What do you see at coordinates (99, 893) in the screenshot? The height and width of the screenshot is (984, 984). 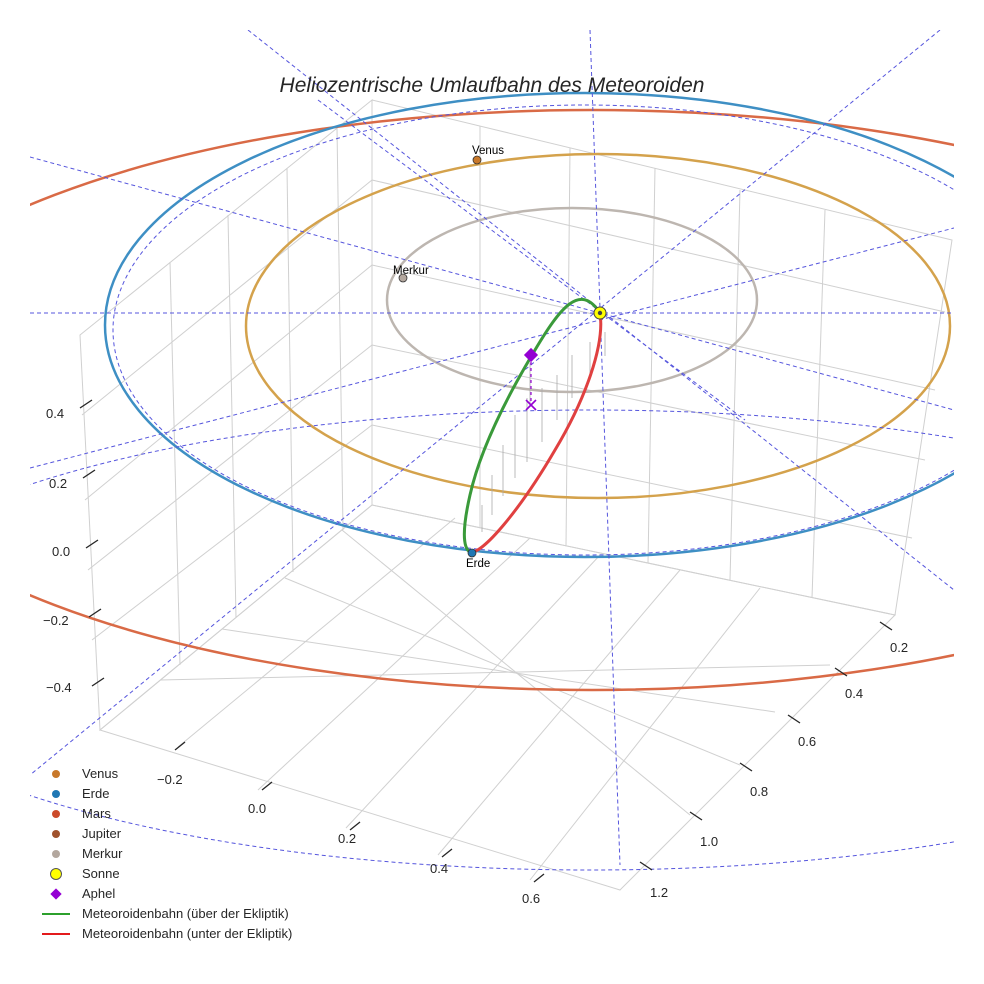 I see `legend-label: Aphel` at bounding box center [99, 893].